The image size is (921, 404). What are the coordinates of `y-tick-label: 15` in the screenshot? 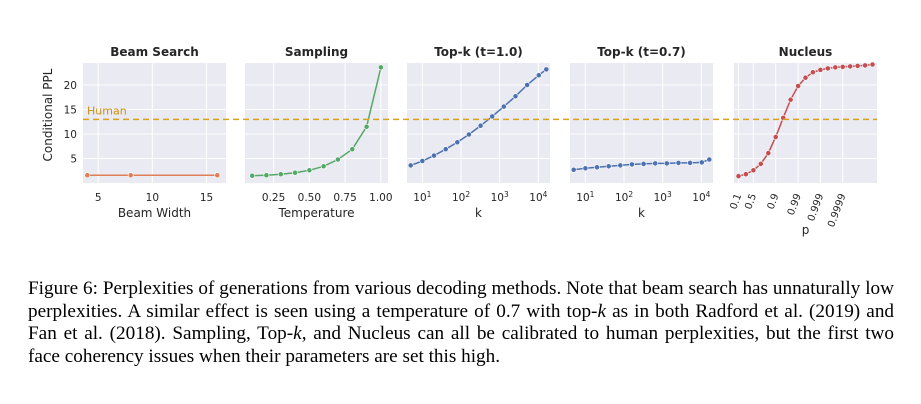 It's located at (70, 111).